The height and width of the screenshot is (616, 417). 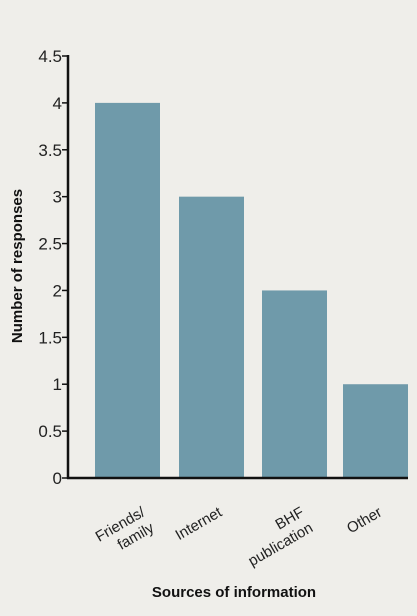 What do you see at coordinates (50, 150) in the screenshot?
I see `y-tick-label-7: 3.5` at bounding box center [50, 150].